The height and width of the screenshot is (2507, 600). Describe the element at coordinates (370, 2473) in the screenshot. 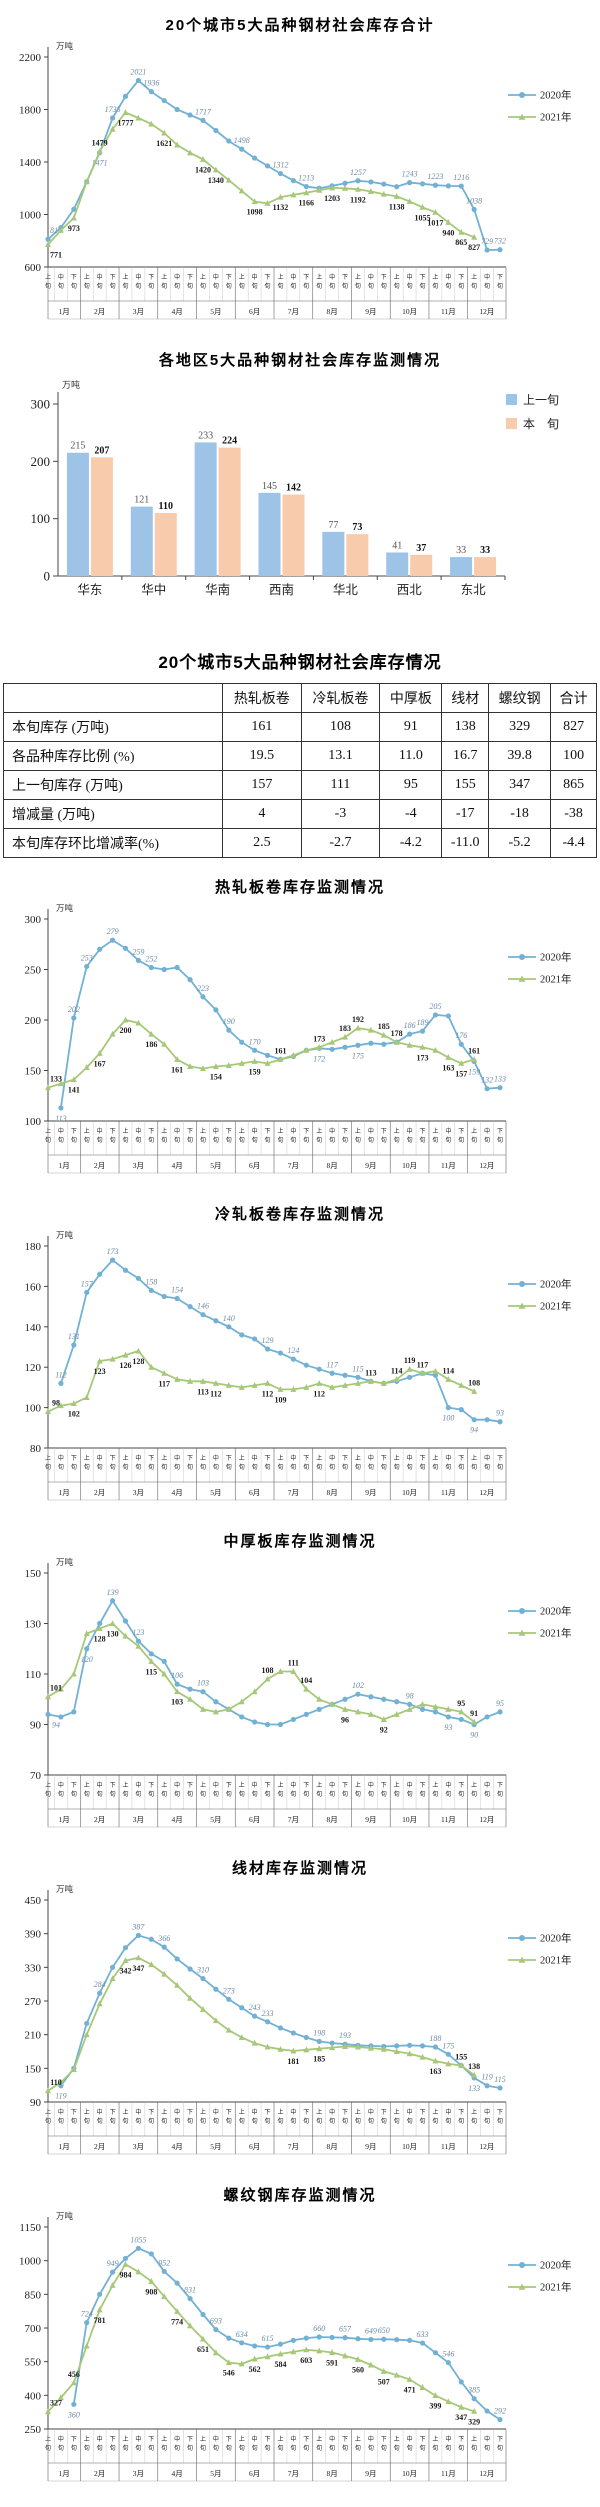

I see `x-month-label: 9月` at that location.